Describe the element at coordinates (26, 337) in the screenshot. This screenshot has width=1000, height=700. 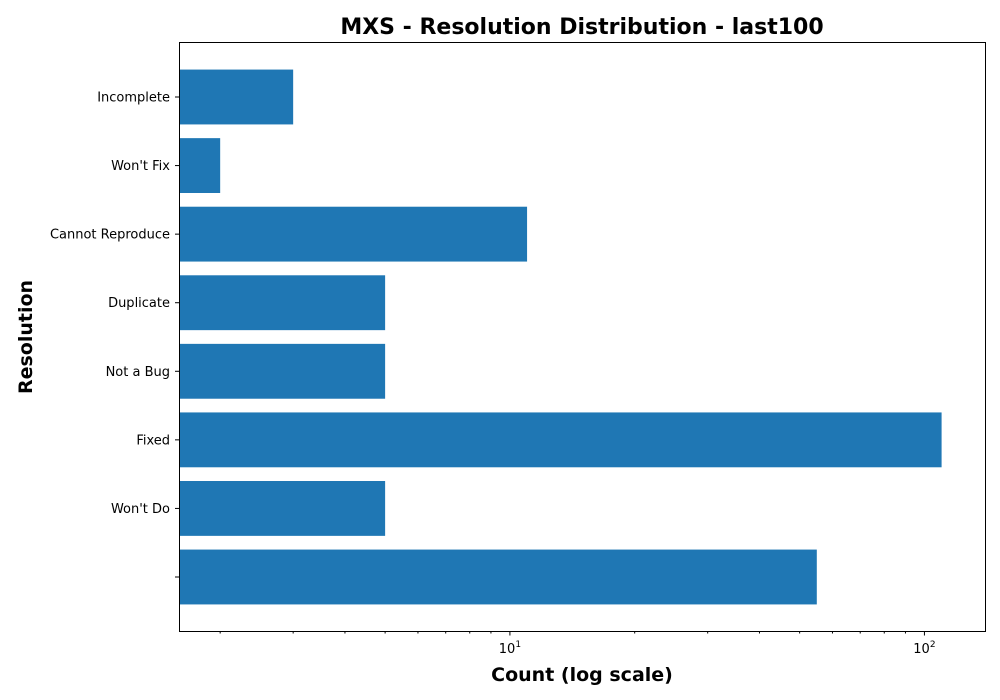
I see `y-axis-label: Resolution` at that location.